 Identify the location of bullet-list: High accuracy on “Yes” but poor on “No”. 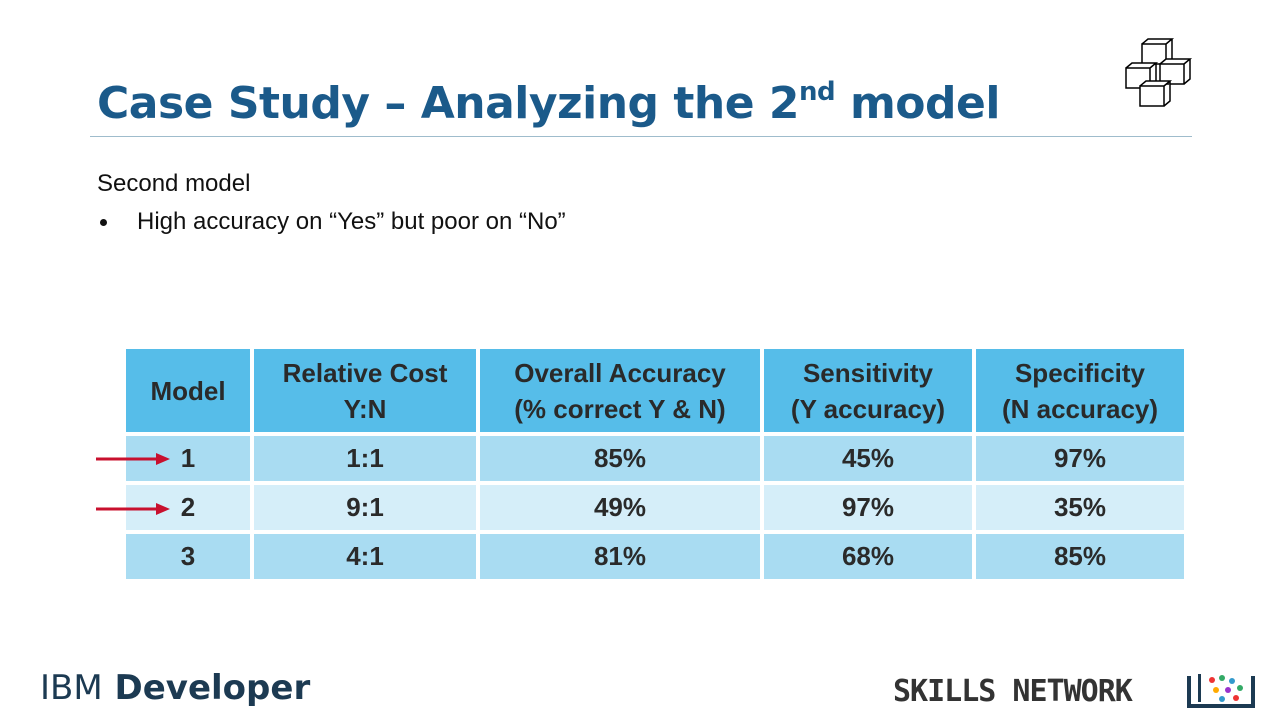
(331, 222).